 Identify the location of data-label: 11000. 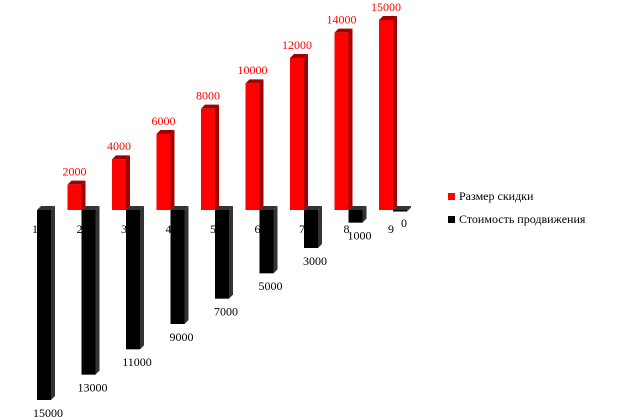
(137, 362).